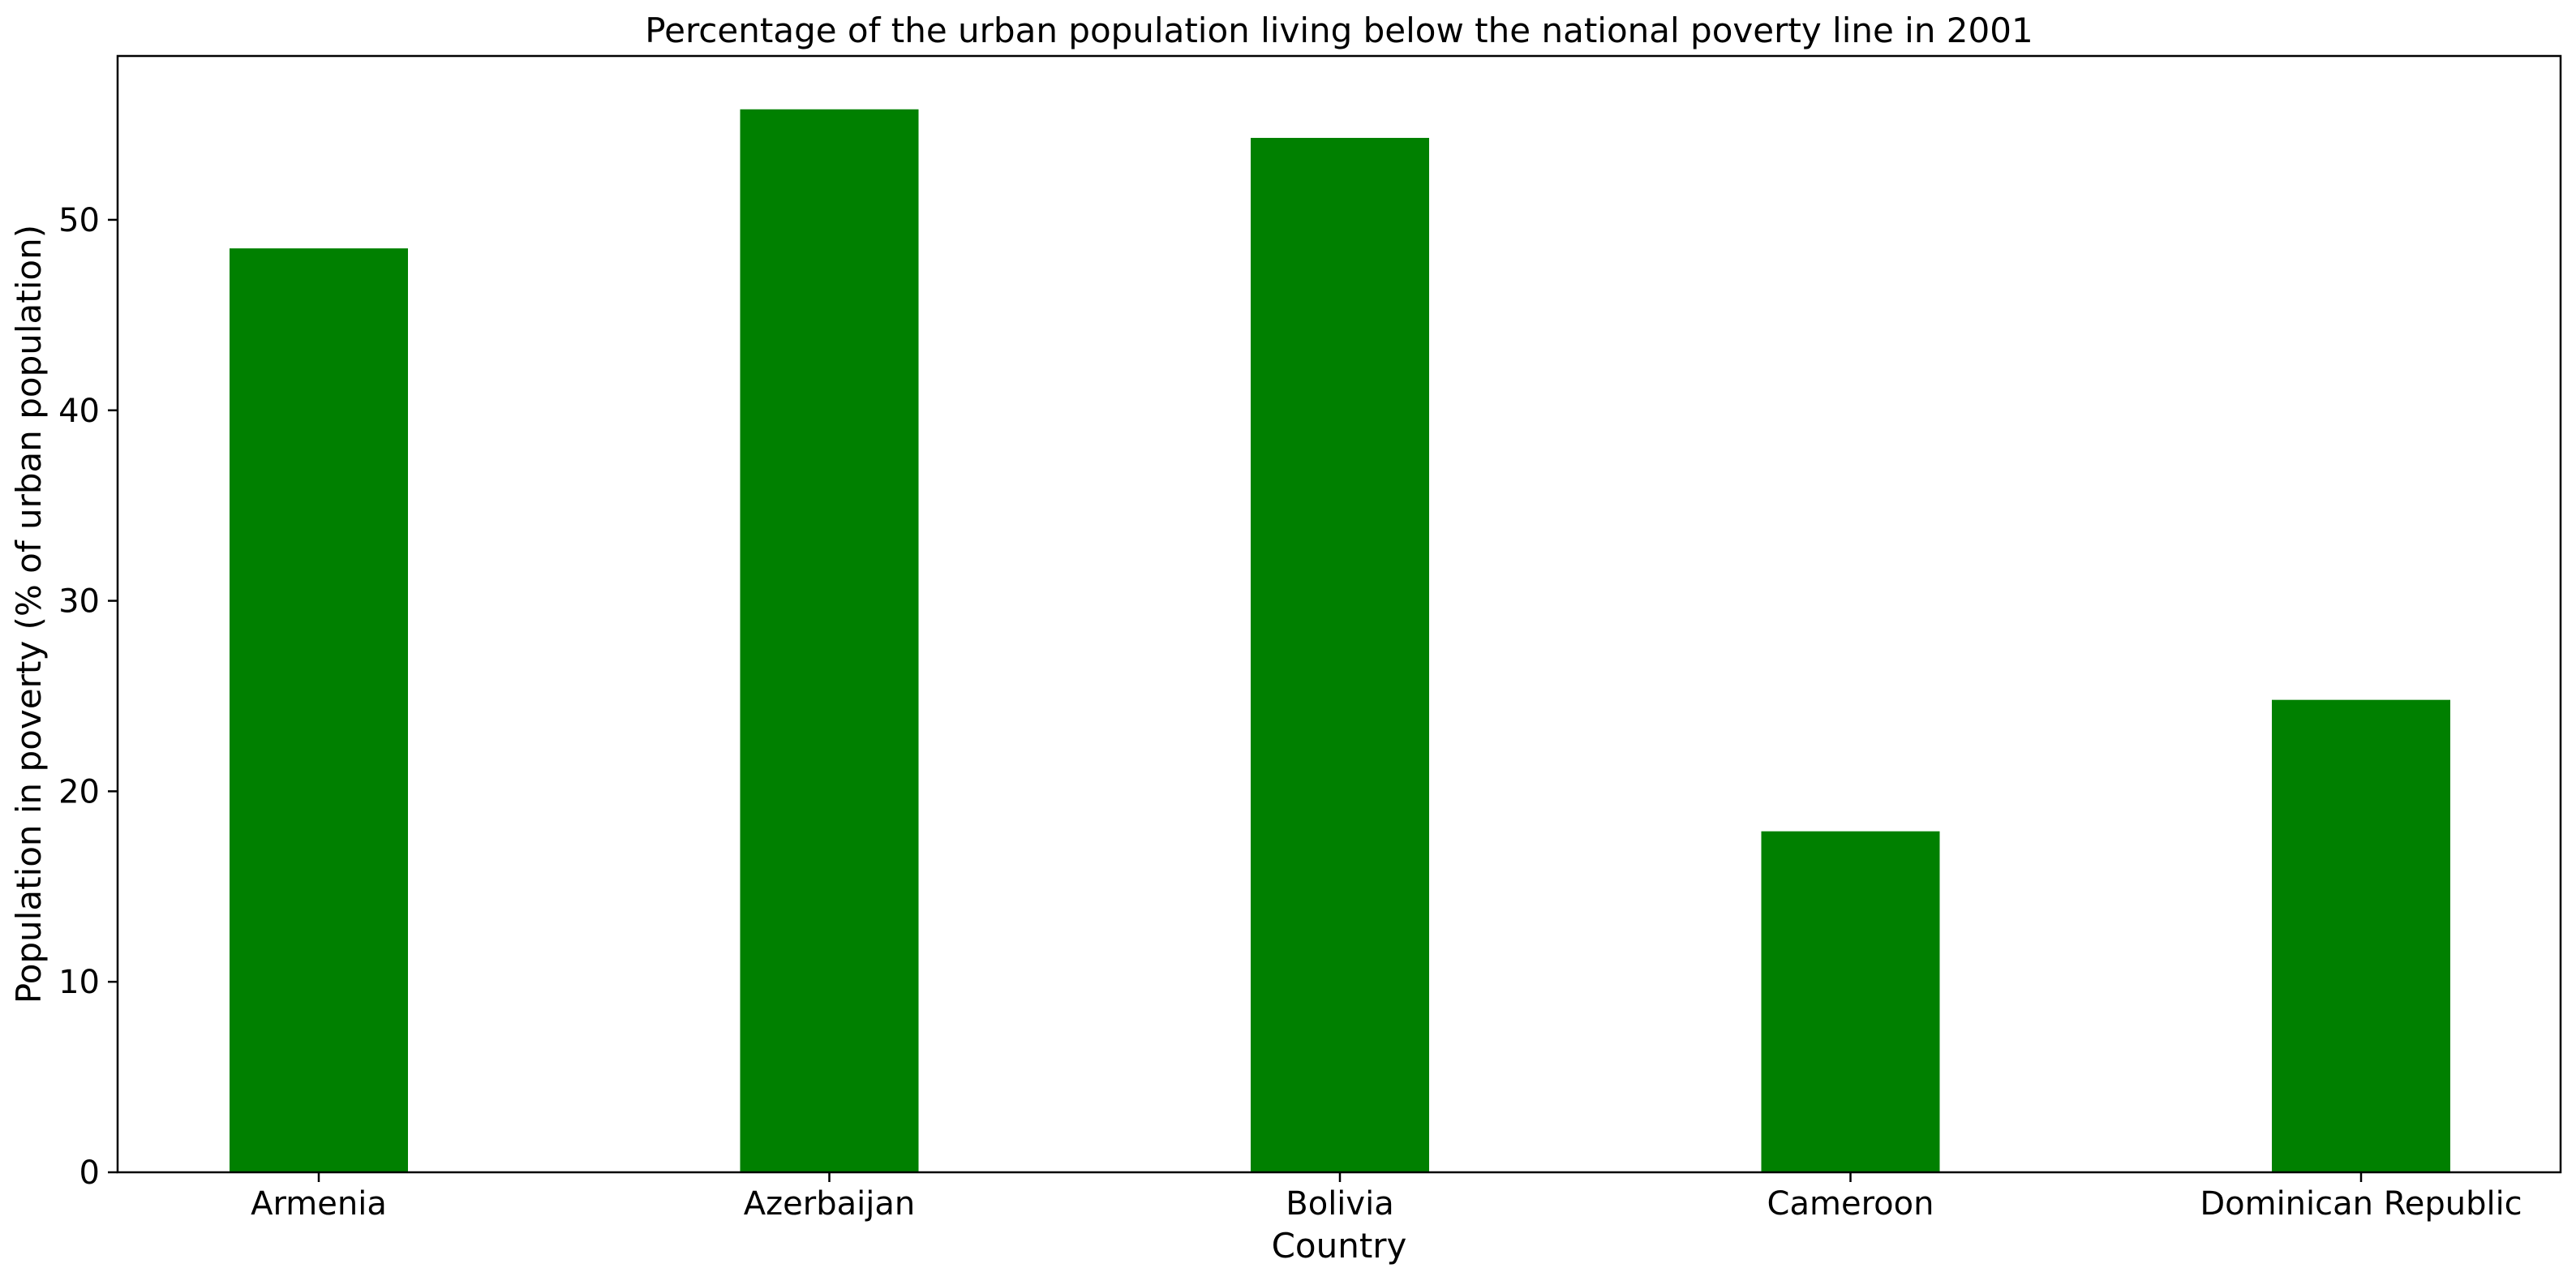 This screenshot has width=2576, height=1281. What do you see at coordinates (79, 791) in the screenshot?
I see `y-tick-label-20: 20` at bounding box center [79, 791].